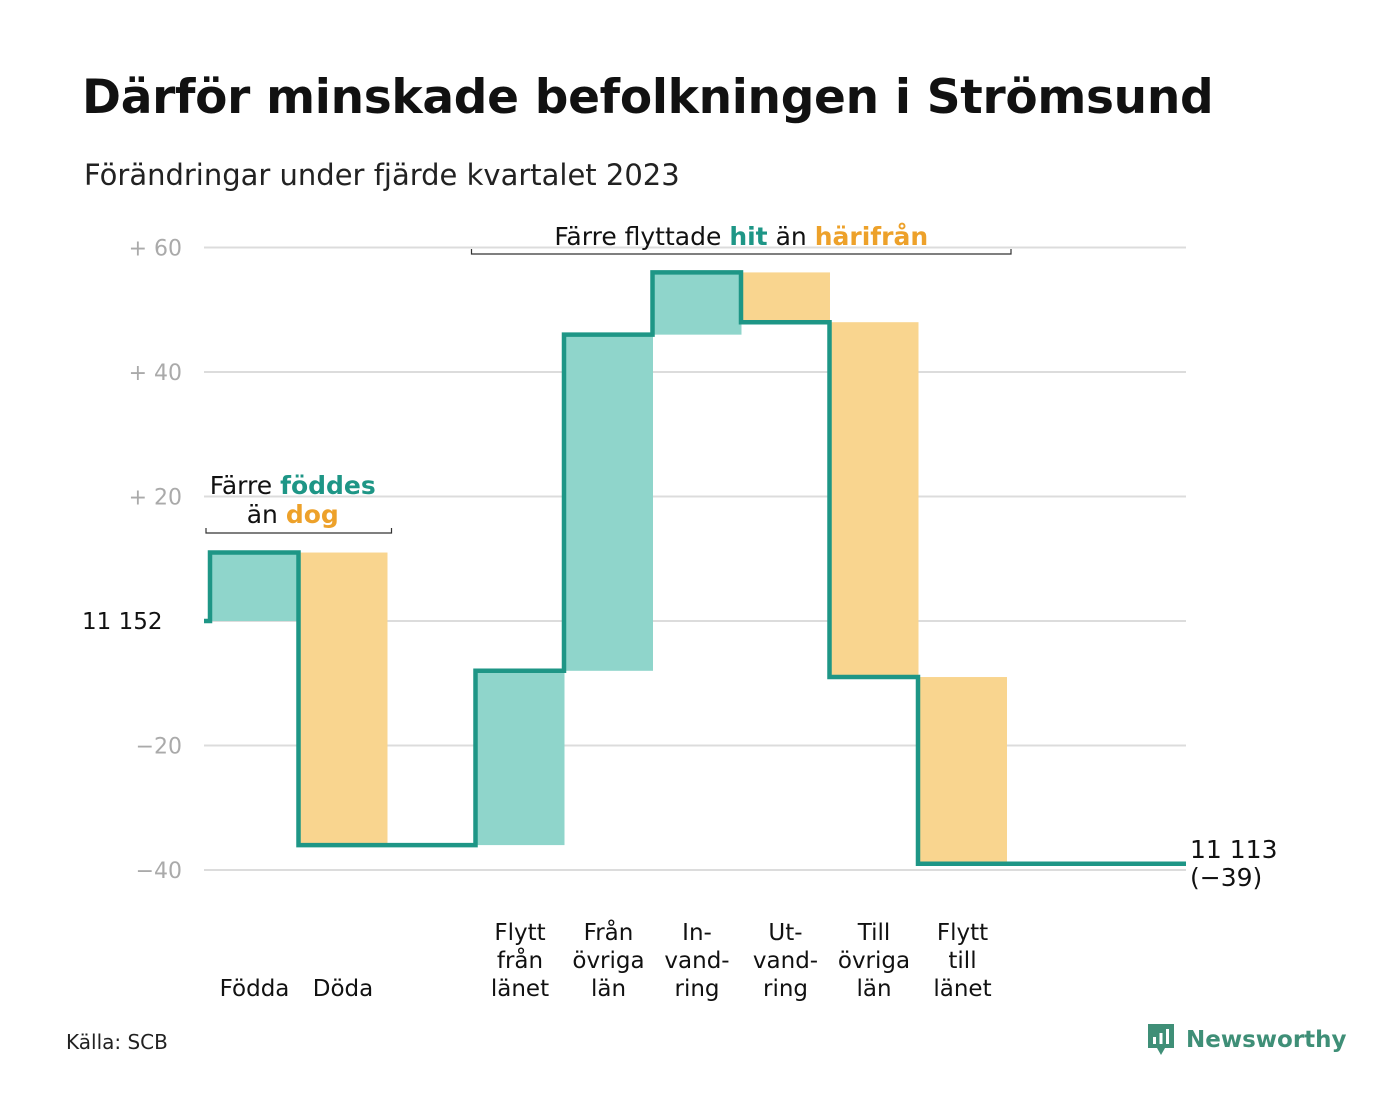 The height and width of the screenshot is (1120, 1400). I want to click on annotation: Färre flyttade hit än härifrån, so click(741, 238).